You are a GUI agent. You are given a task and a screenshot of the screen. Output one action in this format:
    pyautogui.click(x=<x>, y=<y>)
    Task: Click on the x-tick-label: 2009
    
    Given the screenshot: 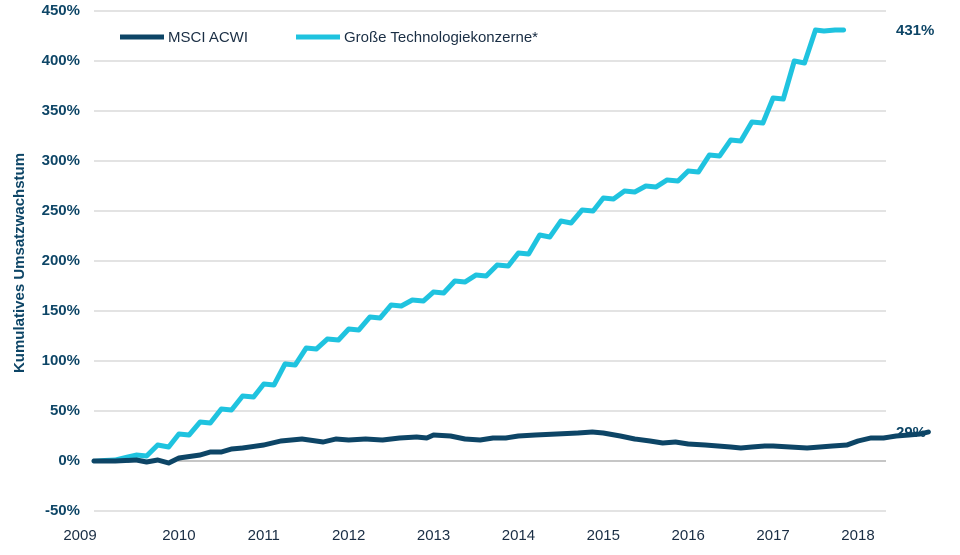 What is the action you would take?
    pyautogui.click(x=79, y=535)
    